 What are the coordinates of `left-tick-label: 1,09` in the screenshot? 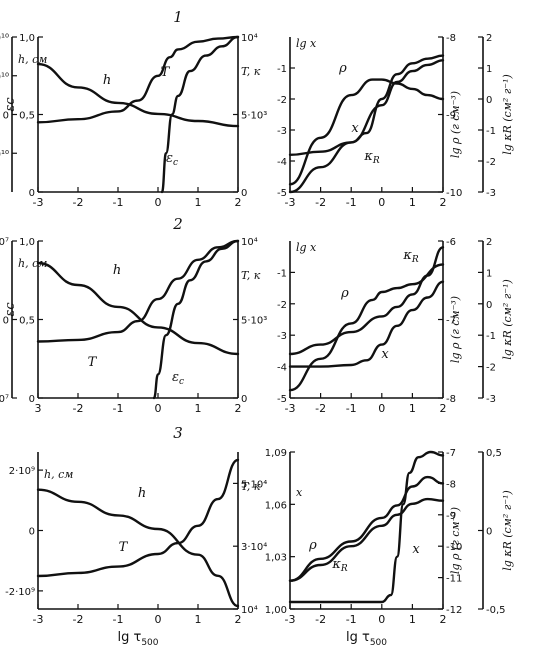 It's located at (276, 453).